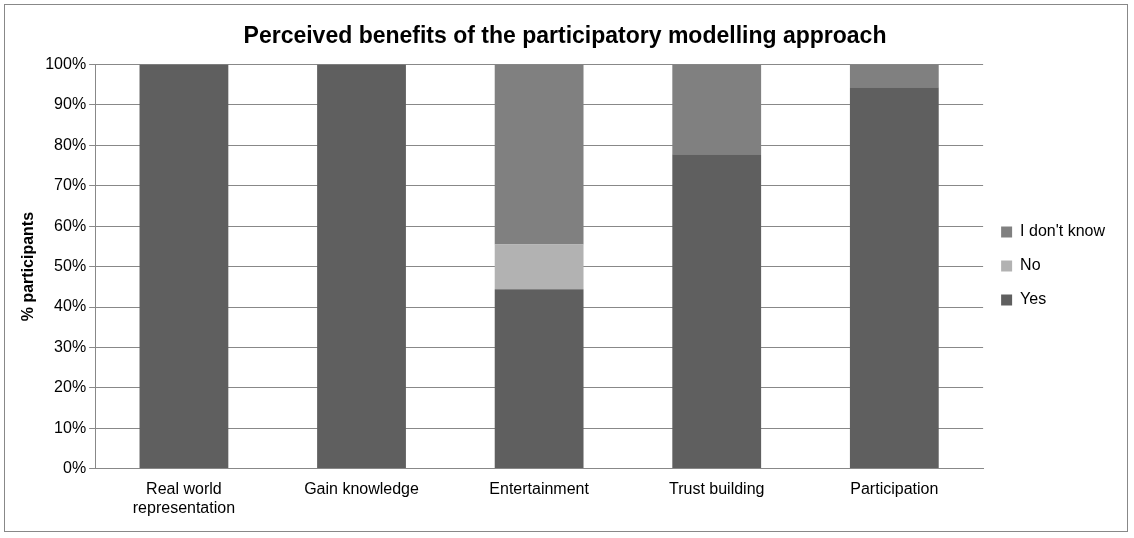 The image size is (1134, 538). Describe the element at coordinates (716, 488) in the screenshot. I see `x-tick-label: Trust building` at that location.